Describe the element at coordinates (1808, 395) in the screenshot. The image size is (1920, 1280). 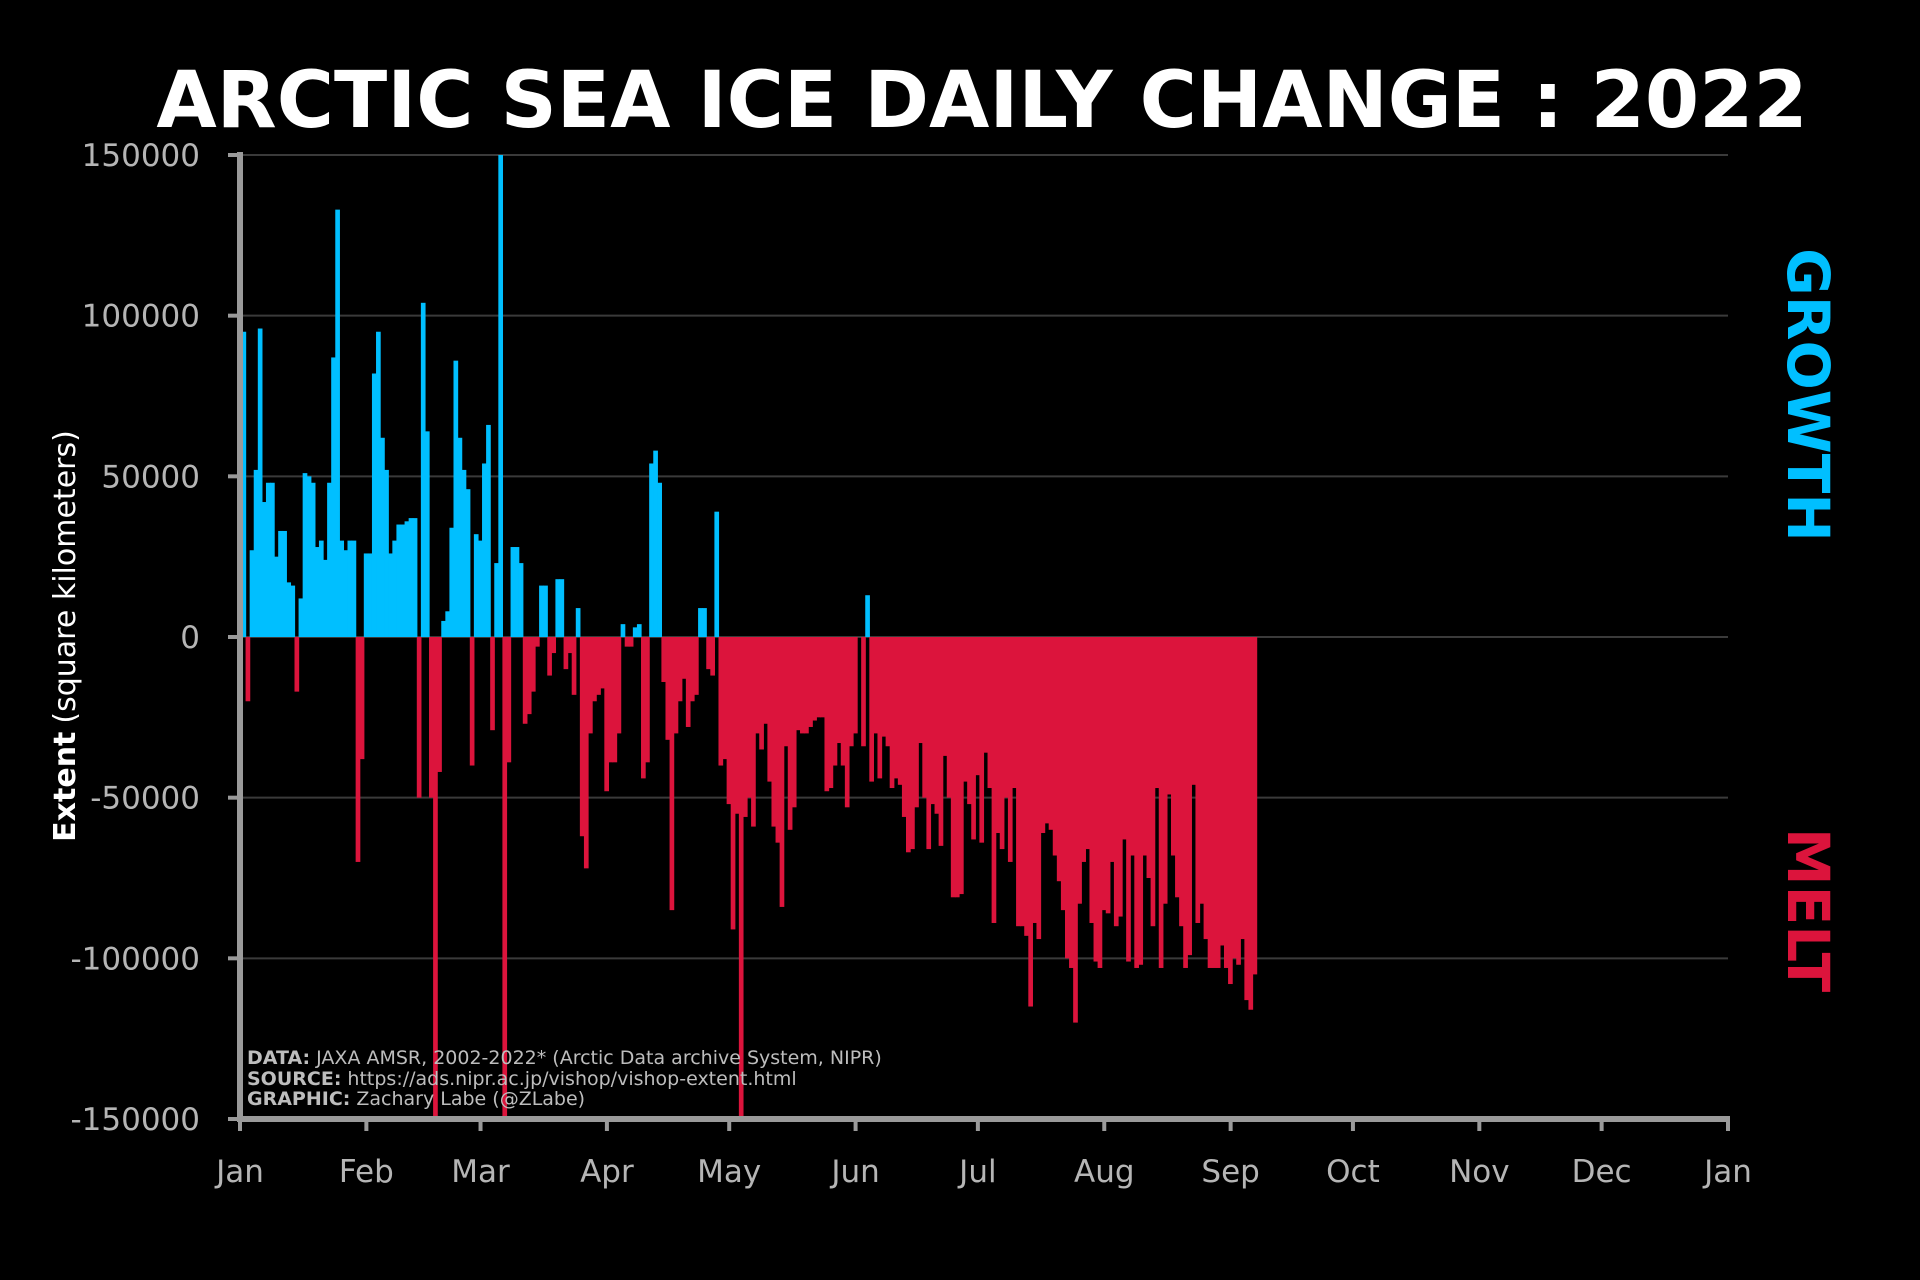
I see `growth-label: GROWTH` at that location.